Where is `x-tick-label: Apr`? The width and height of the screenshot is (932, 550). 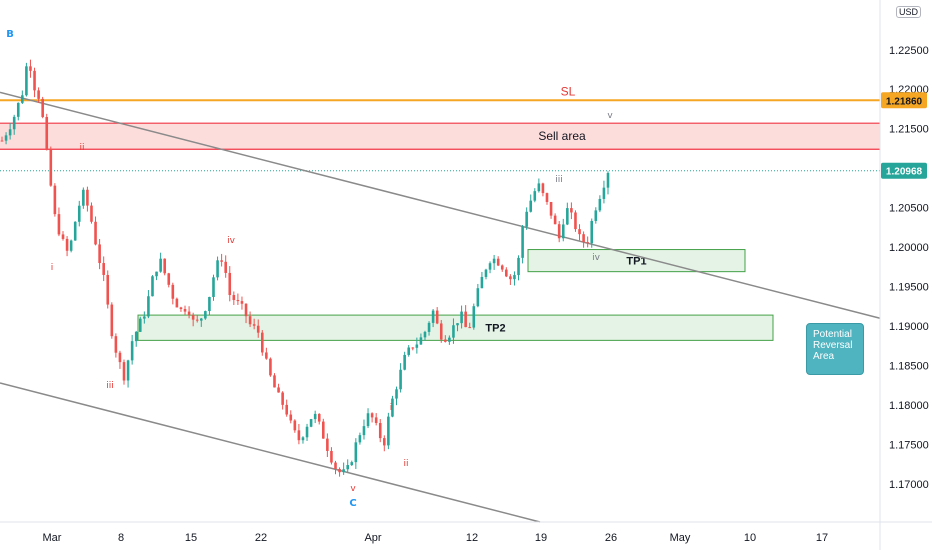
x-tick-label: Apr is located at coordinates (372, 538).